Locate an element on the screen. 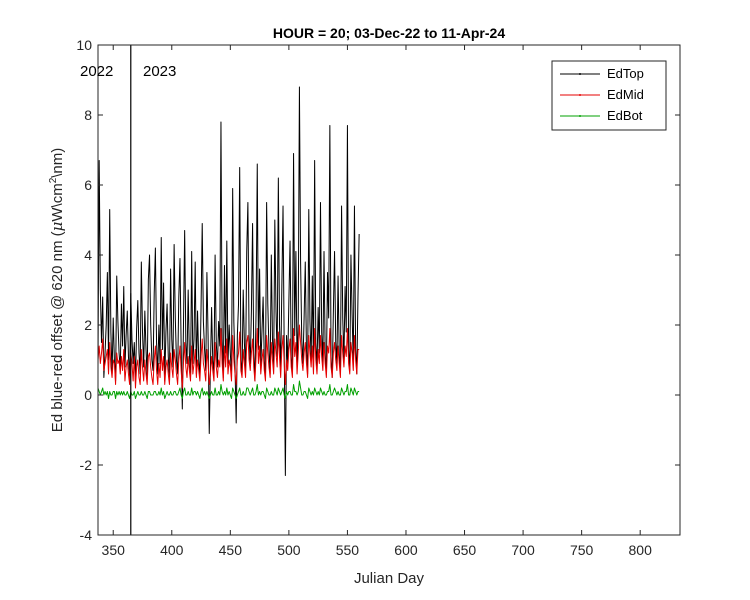 This screenshot has height=600, width=750. x-tick-label-550: 550 is located at coordinates (348, 550).